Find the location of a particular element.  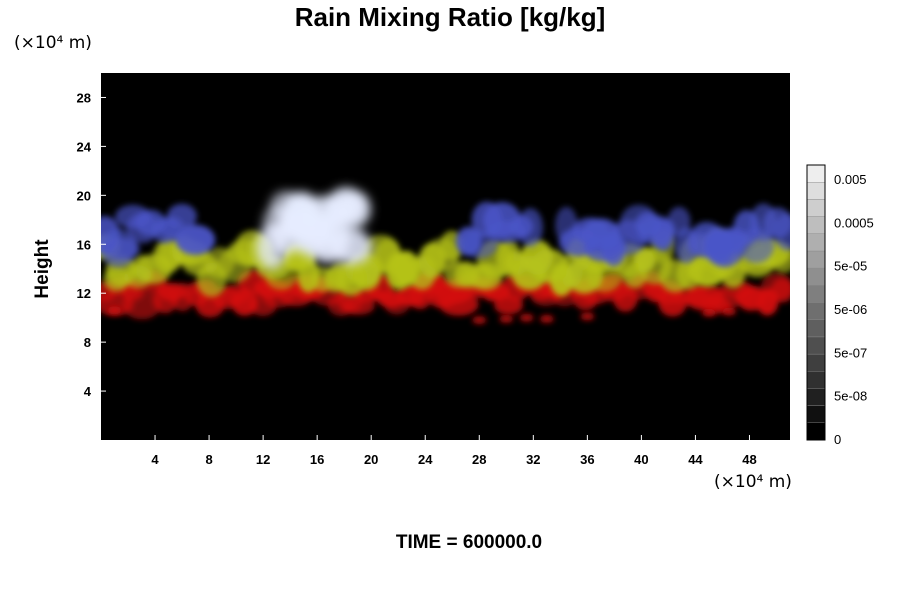

colorbar-label: 0 is located at coordinates (837, 439).